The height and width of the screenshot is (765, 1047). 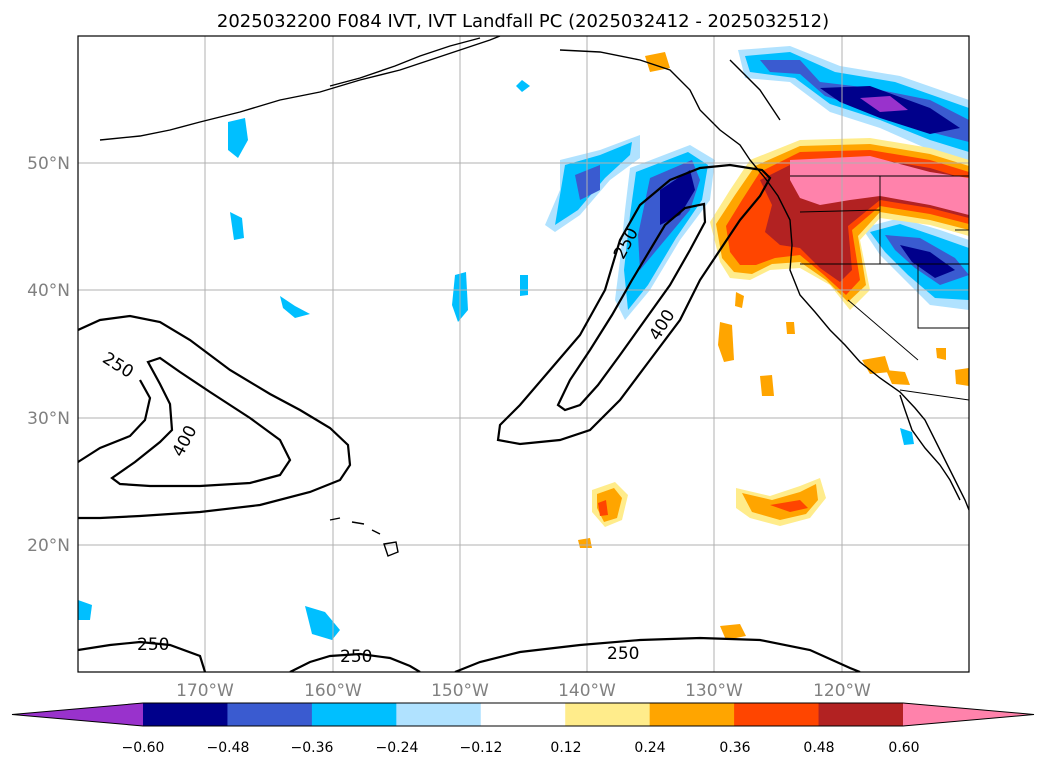 What do you see at coordinates (481, 748) in the screenshot?
I see `cbar-label-5: −0.12` at bounding box center [481, 748].